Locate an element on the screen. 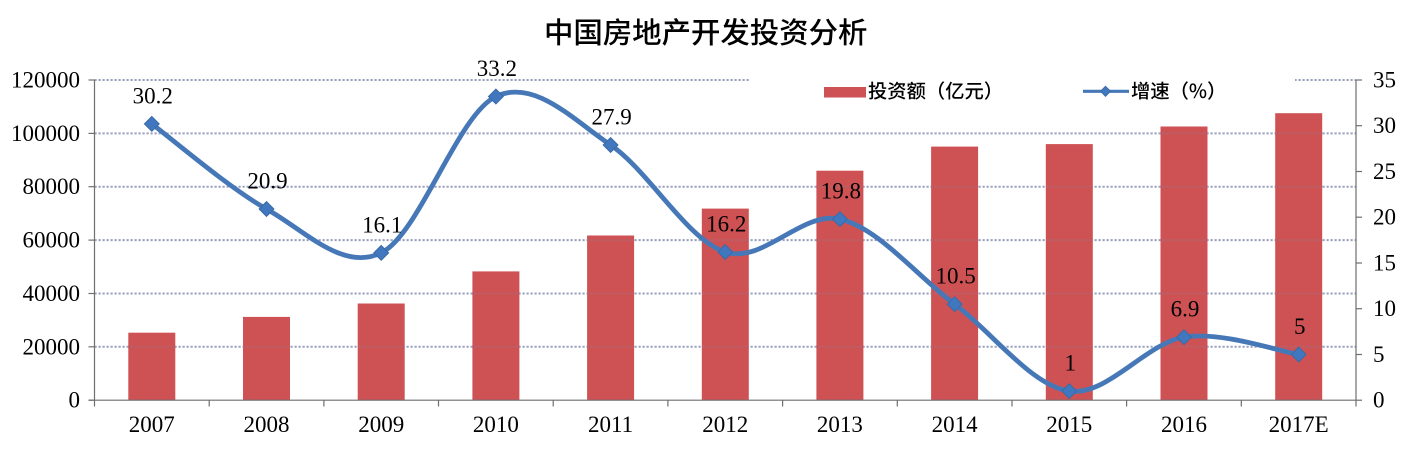 The height and width of the screenshot is (452, 1408). svg-text: 2014 is located at coordinates (955, 424).